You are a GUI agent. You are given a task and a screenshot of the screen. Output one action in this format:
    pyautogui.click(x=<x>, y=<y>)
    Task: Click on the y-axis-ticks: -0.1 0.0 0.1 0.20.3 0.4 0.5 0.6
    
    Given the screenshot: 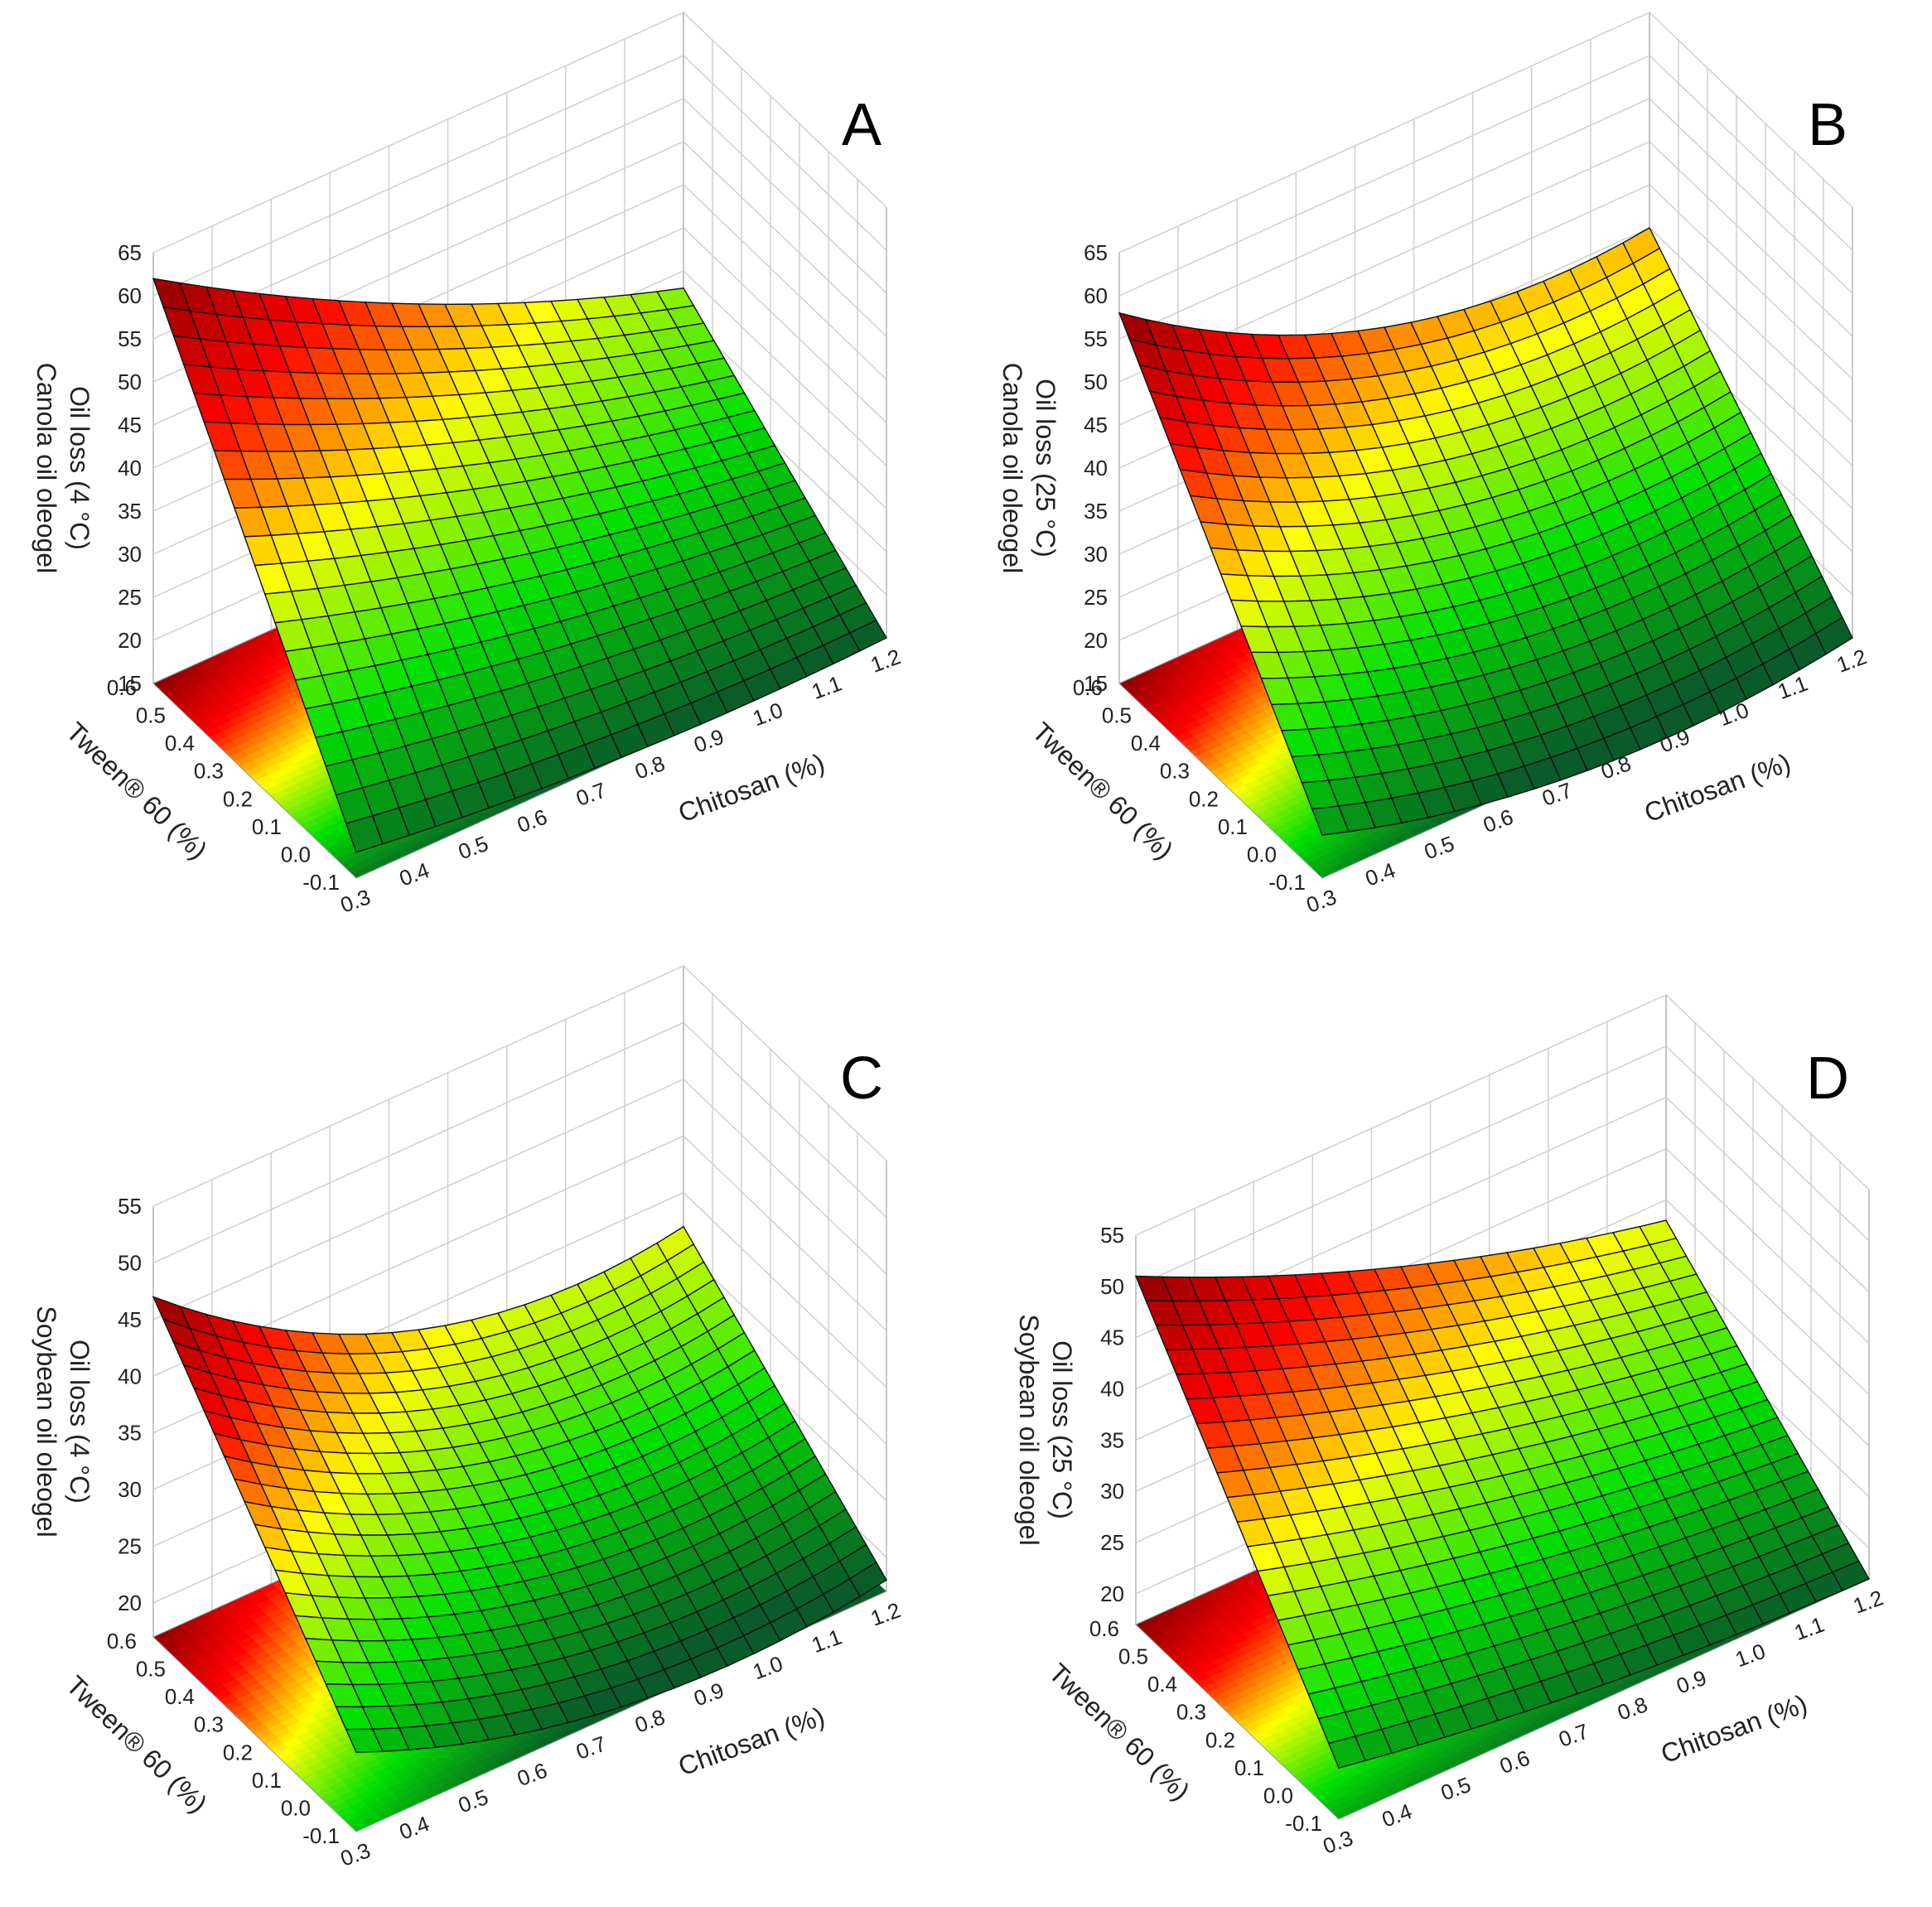 What is the action you would take?
    pyautogui.click(x=1189, y=785)
    